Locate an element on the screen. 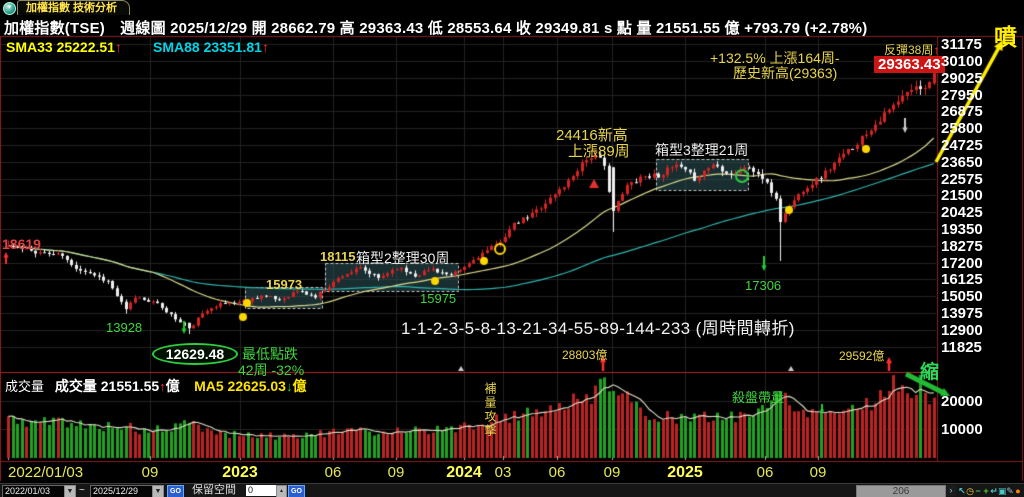 The height and width of the screenshot is (497, 1024). annotation-box2-top-price: 18115 is located at coordinates (338, 256).